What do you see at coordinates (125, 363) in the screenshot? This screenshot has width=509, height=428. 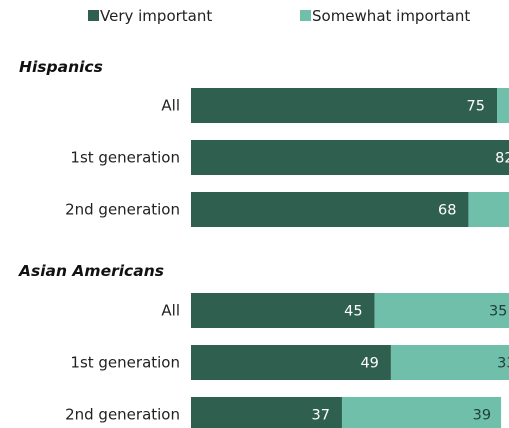 I see `category-label-asian-americans-1st-generation: 1st generation` at bounding box center [125, 363].